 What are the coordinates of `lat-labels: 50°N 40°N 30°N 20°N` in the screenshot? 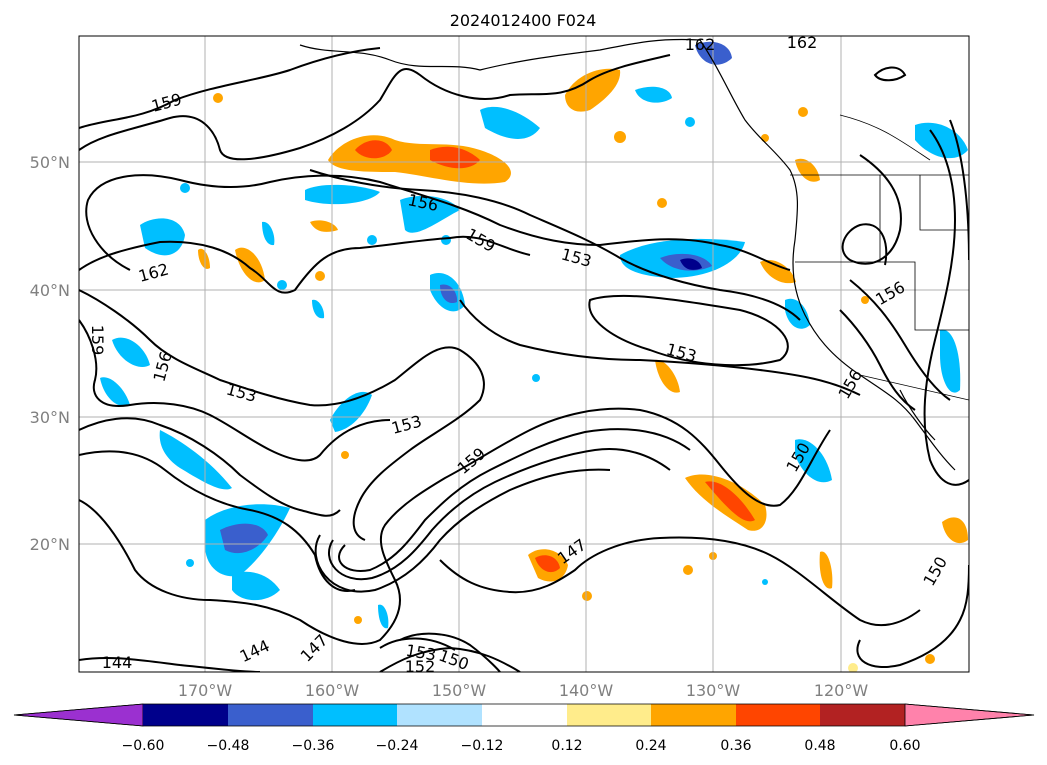 It's located at (50, 353).